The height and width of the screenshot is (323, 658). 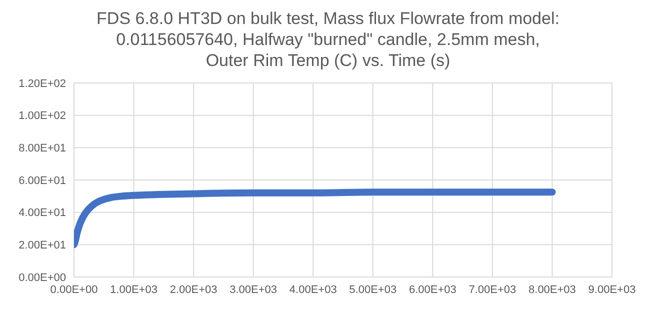 I want to click on x-tick-label: 5.00E+03, so click(x=373, y=290).